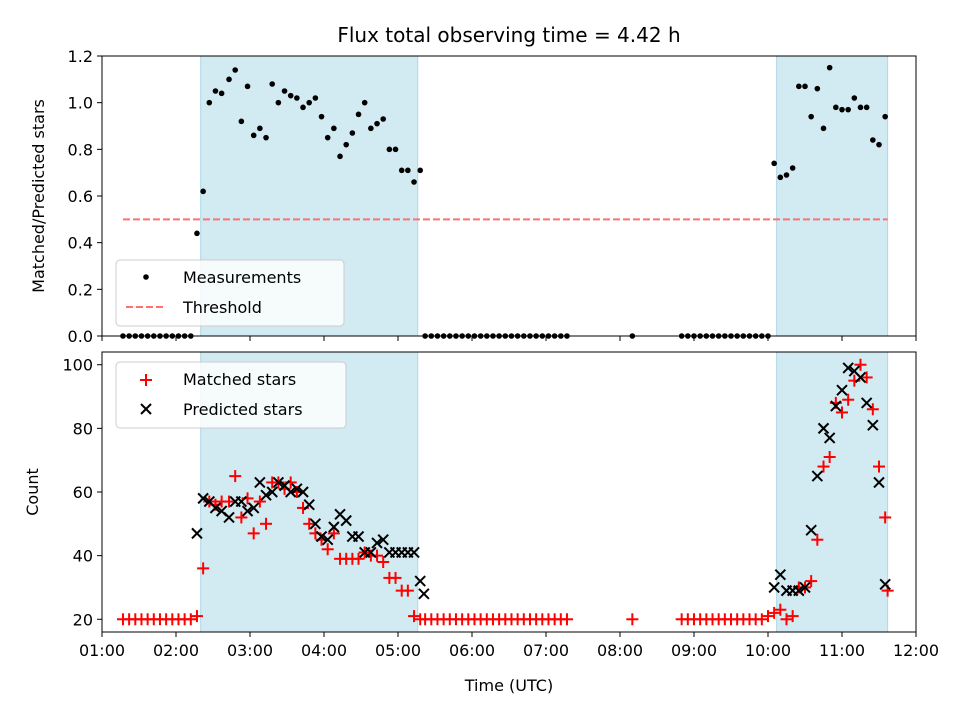  I want to click on legend-predicted-marker, so click(146, 409).